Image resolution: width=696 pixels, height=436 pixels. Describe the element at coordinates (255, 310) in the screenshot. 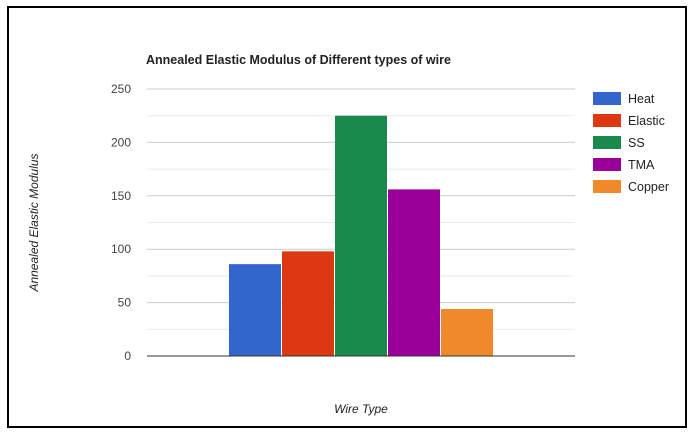

I see `bar-heat` at that location.